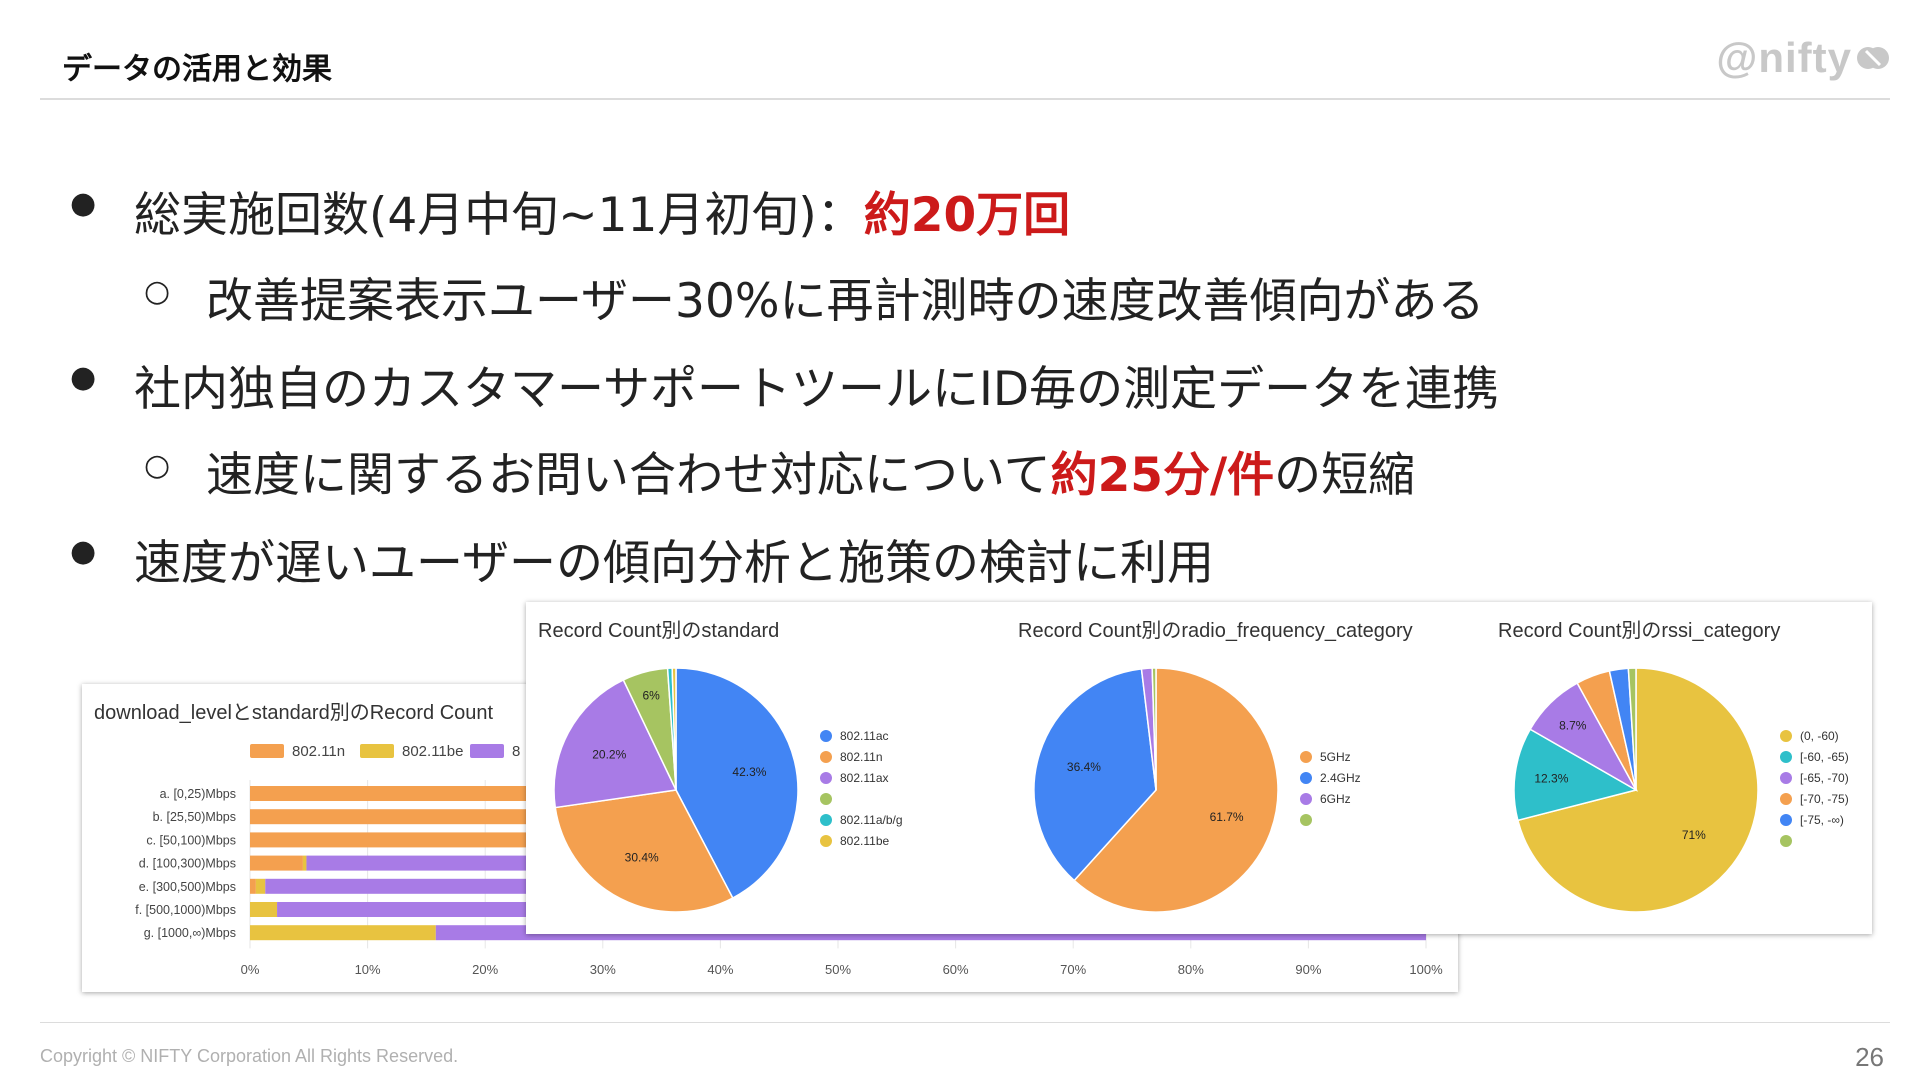 Image resolution: width=1920 pixels, height=1080 pixels. What do you see at coordinates (499, 215) in the screenshot?
I see `bullet-text: 総実施回数(4月中旬~11月初旬)：` at bounding box center [499, 215].